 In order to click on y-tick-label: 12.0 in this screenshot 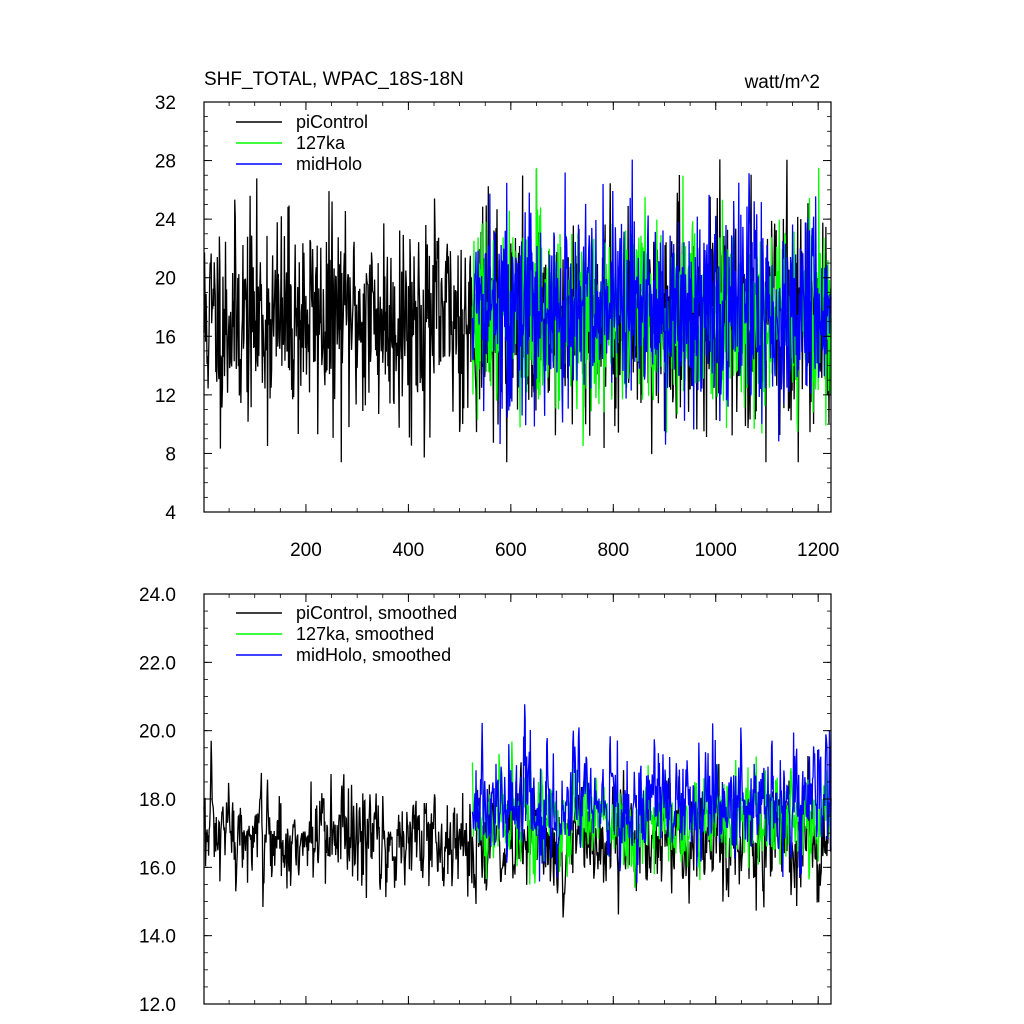, I will do `click(157, 1005)`.